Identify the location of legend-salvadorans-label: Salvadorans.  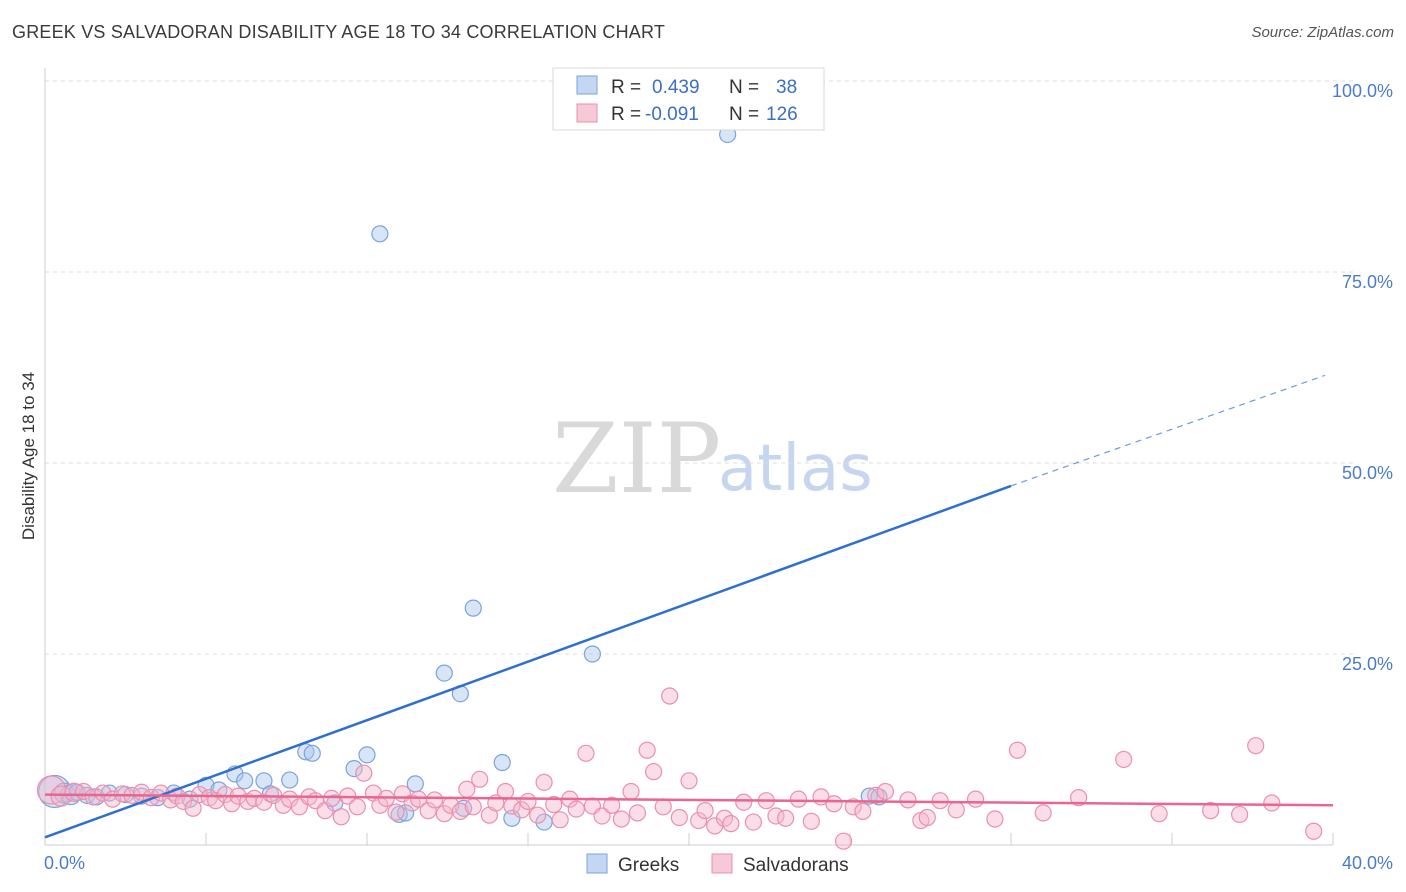
(796, 865).